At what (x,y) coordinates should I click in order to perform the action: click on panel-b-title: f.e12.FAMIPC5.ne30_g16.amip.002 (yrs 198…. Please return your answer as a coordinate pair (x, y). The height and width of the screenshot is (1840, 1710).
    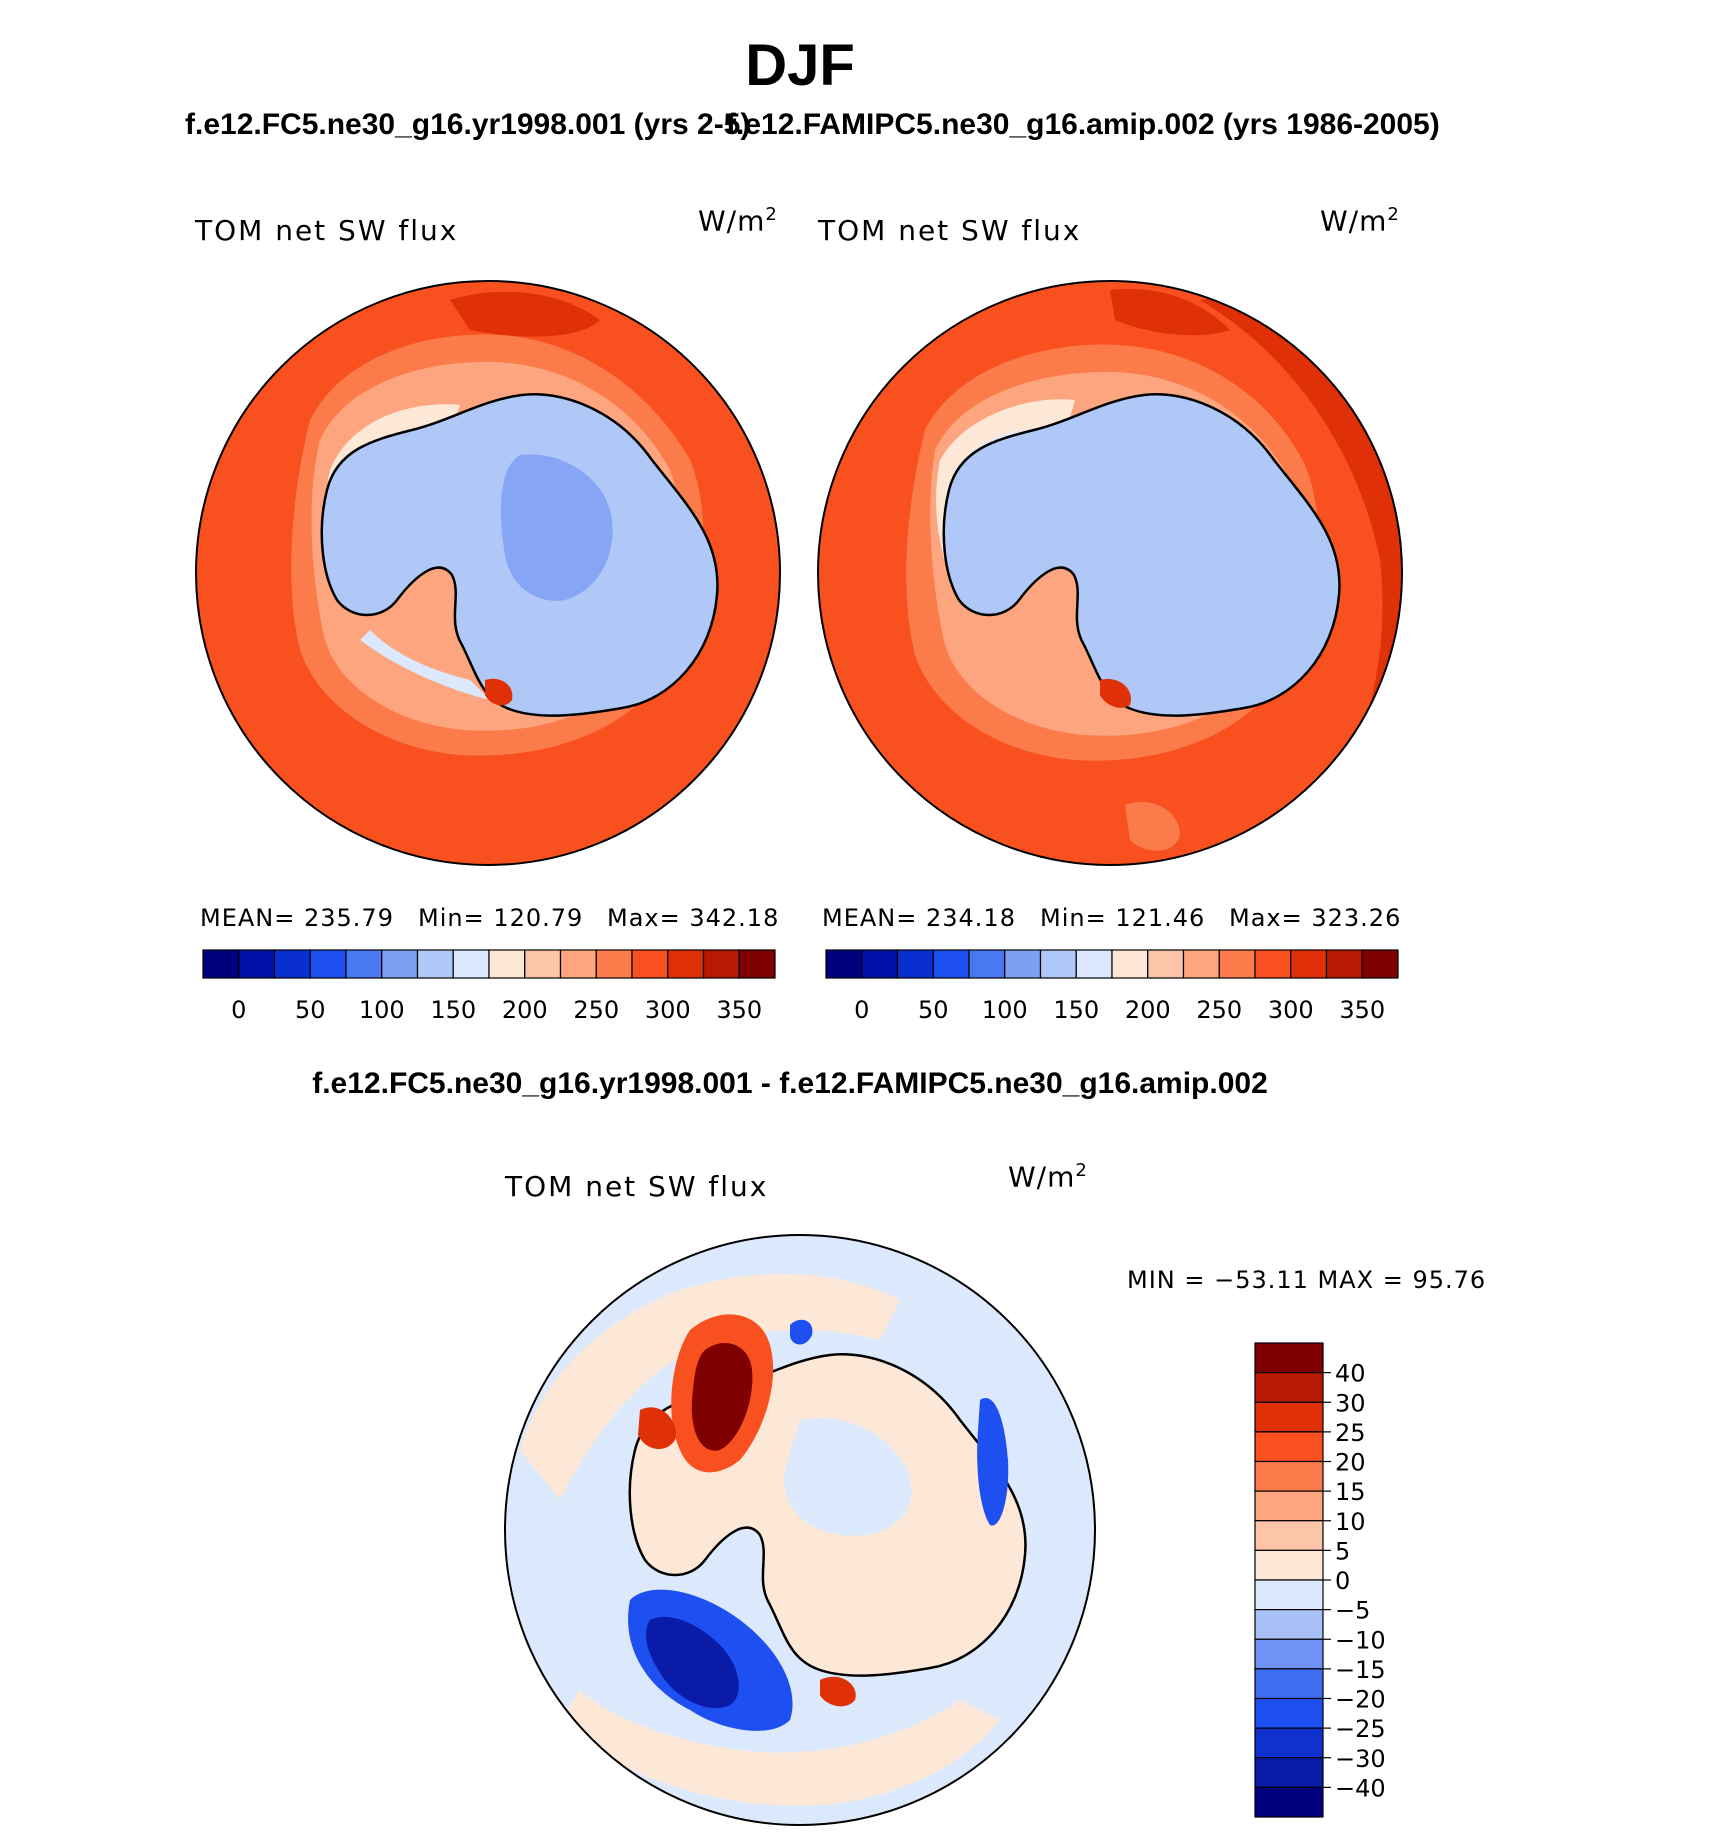
    Looking at the image, I should click on (1083, 124).